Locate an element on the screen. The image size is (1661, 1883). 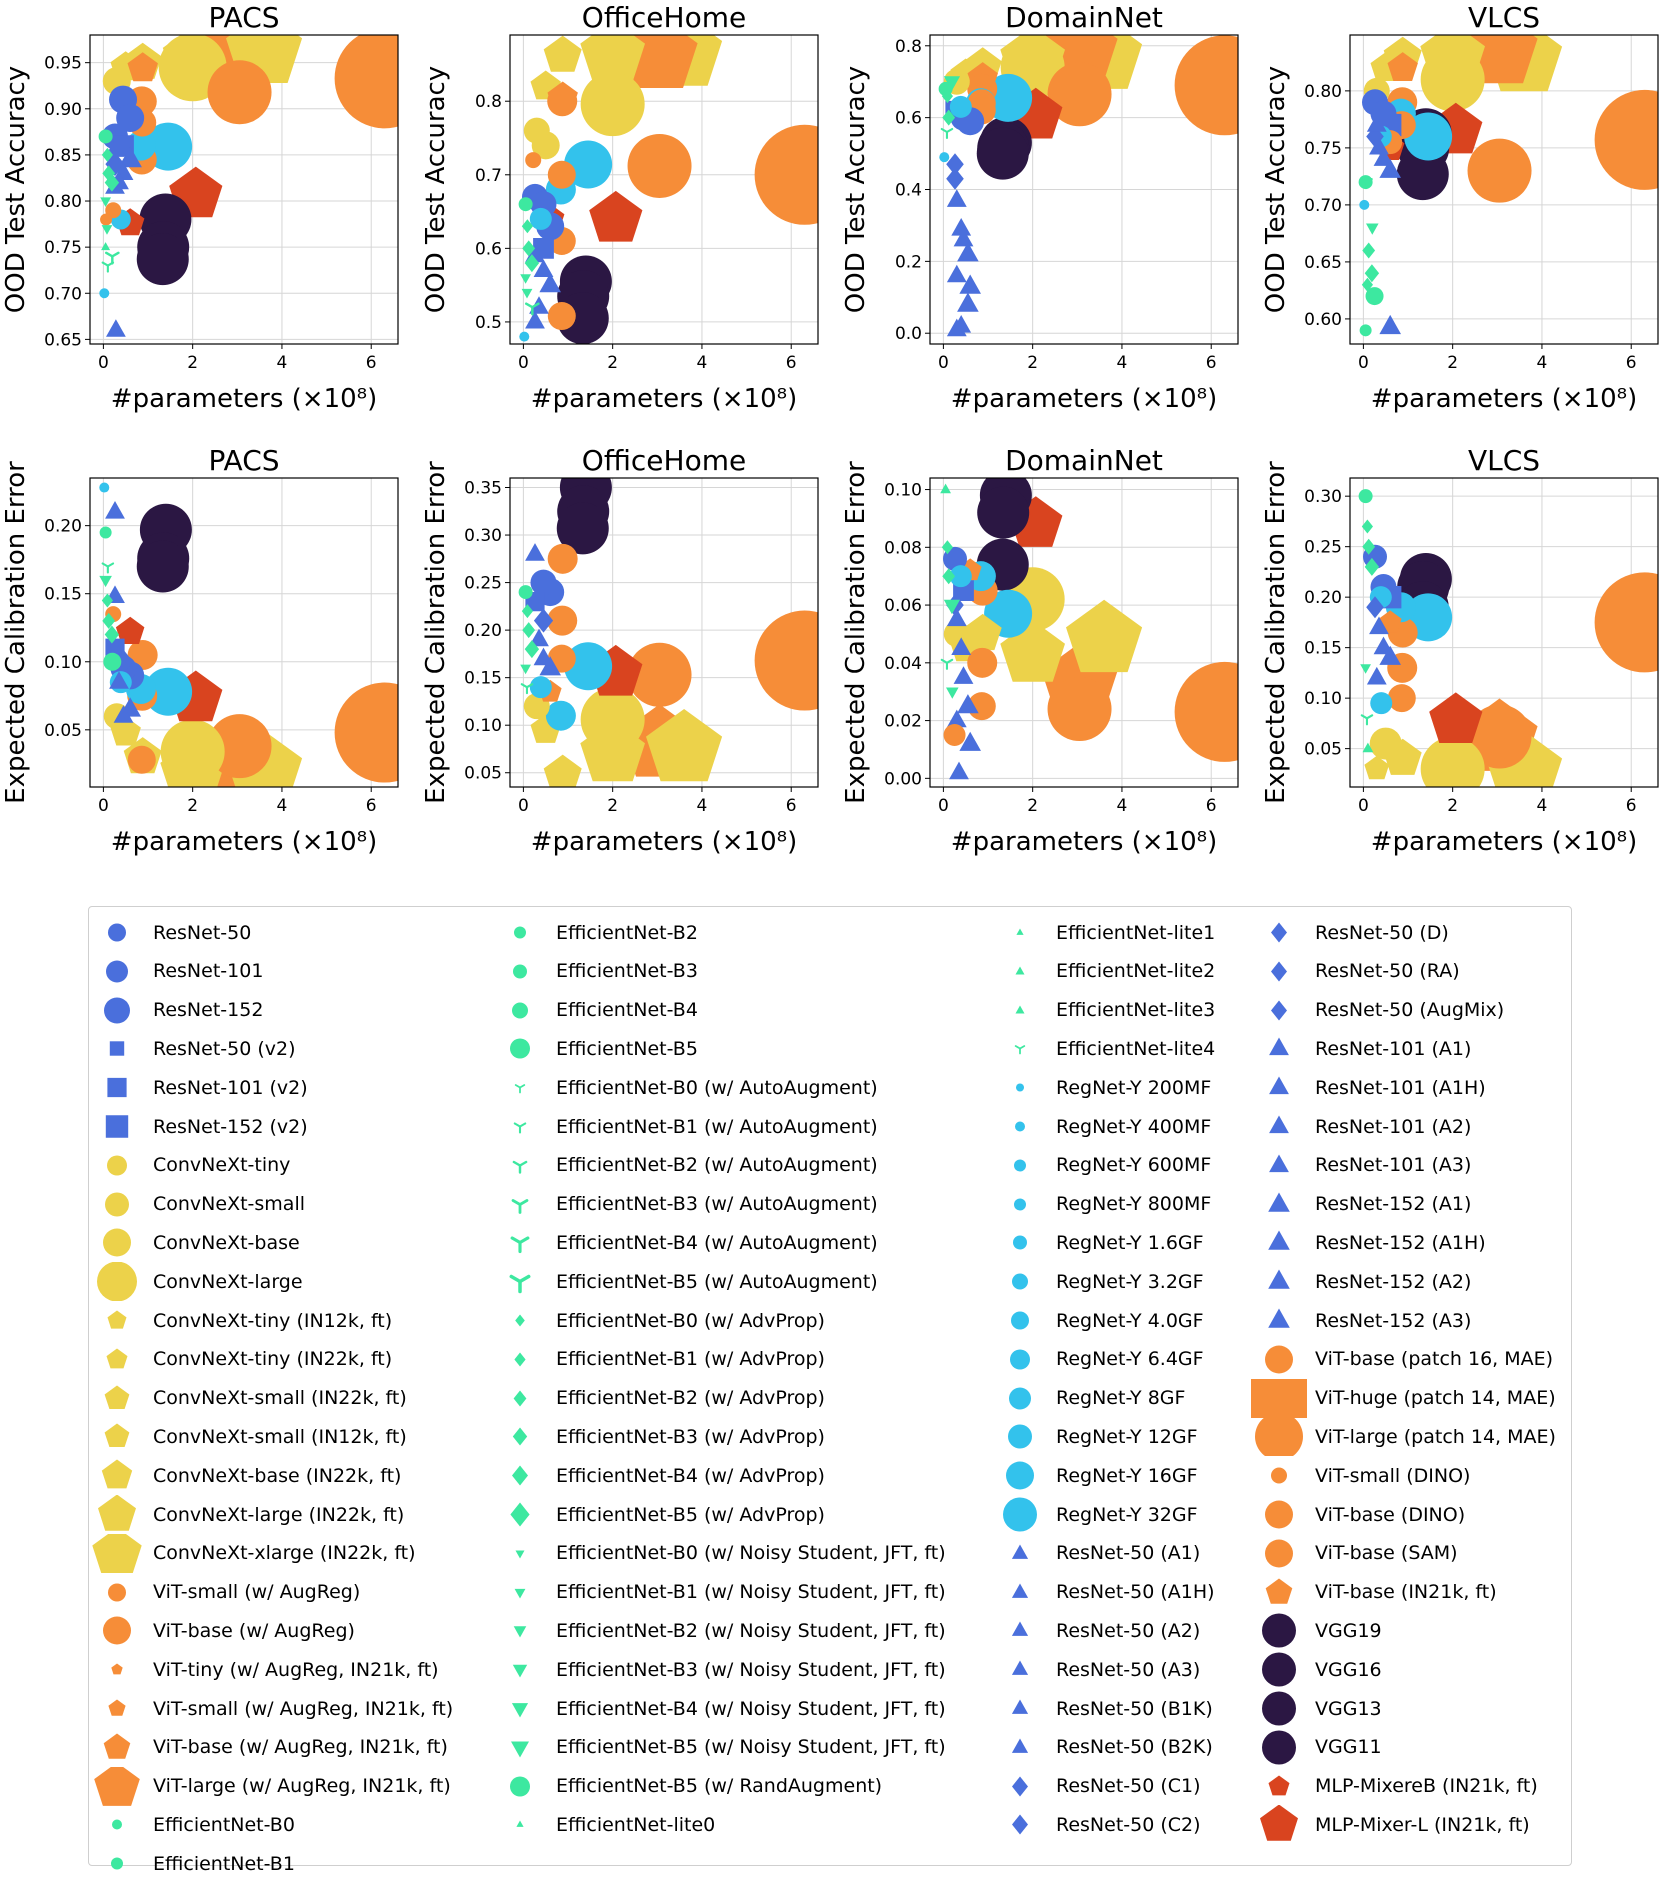
y-tick-label: 0.75 is located at coordinates (63, 248).